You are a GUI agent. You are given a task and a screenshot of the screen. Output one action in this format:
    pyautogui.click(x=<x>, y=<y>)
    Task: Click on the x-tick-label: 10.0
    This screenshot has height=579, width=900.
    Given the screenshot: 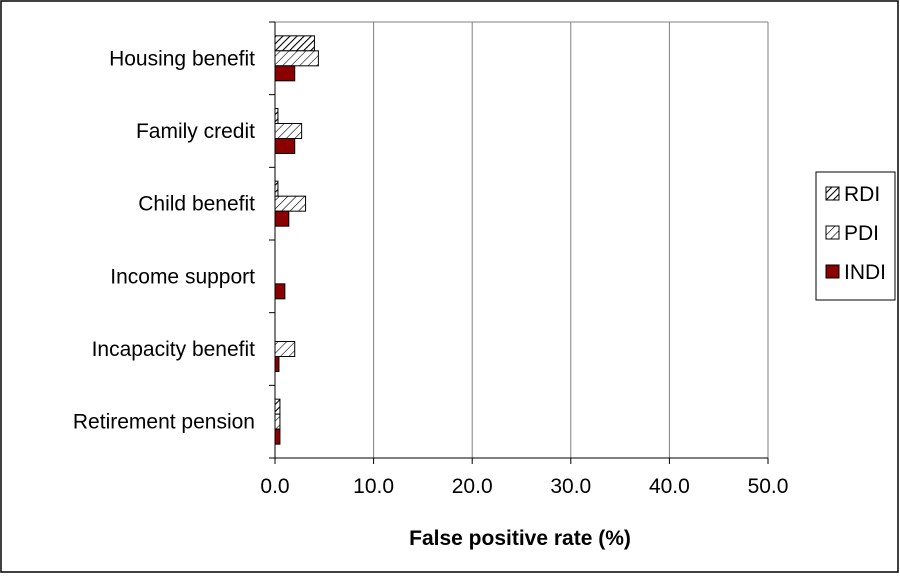 What is the action you would take?
    pyautogui.click(x=373, y=486)
    